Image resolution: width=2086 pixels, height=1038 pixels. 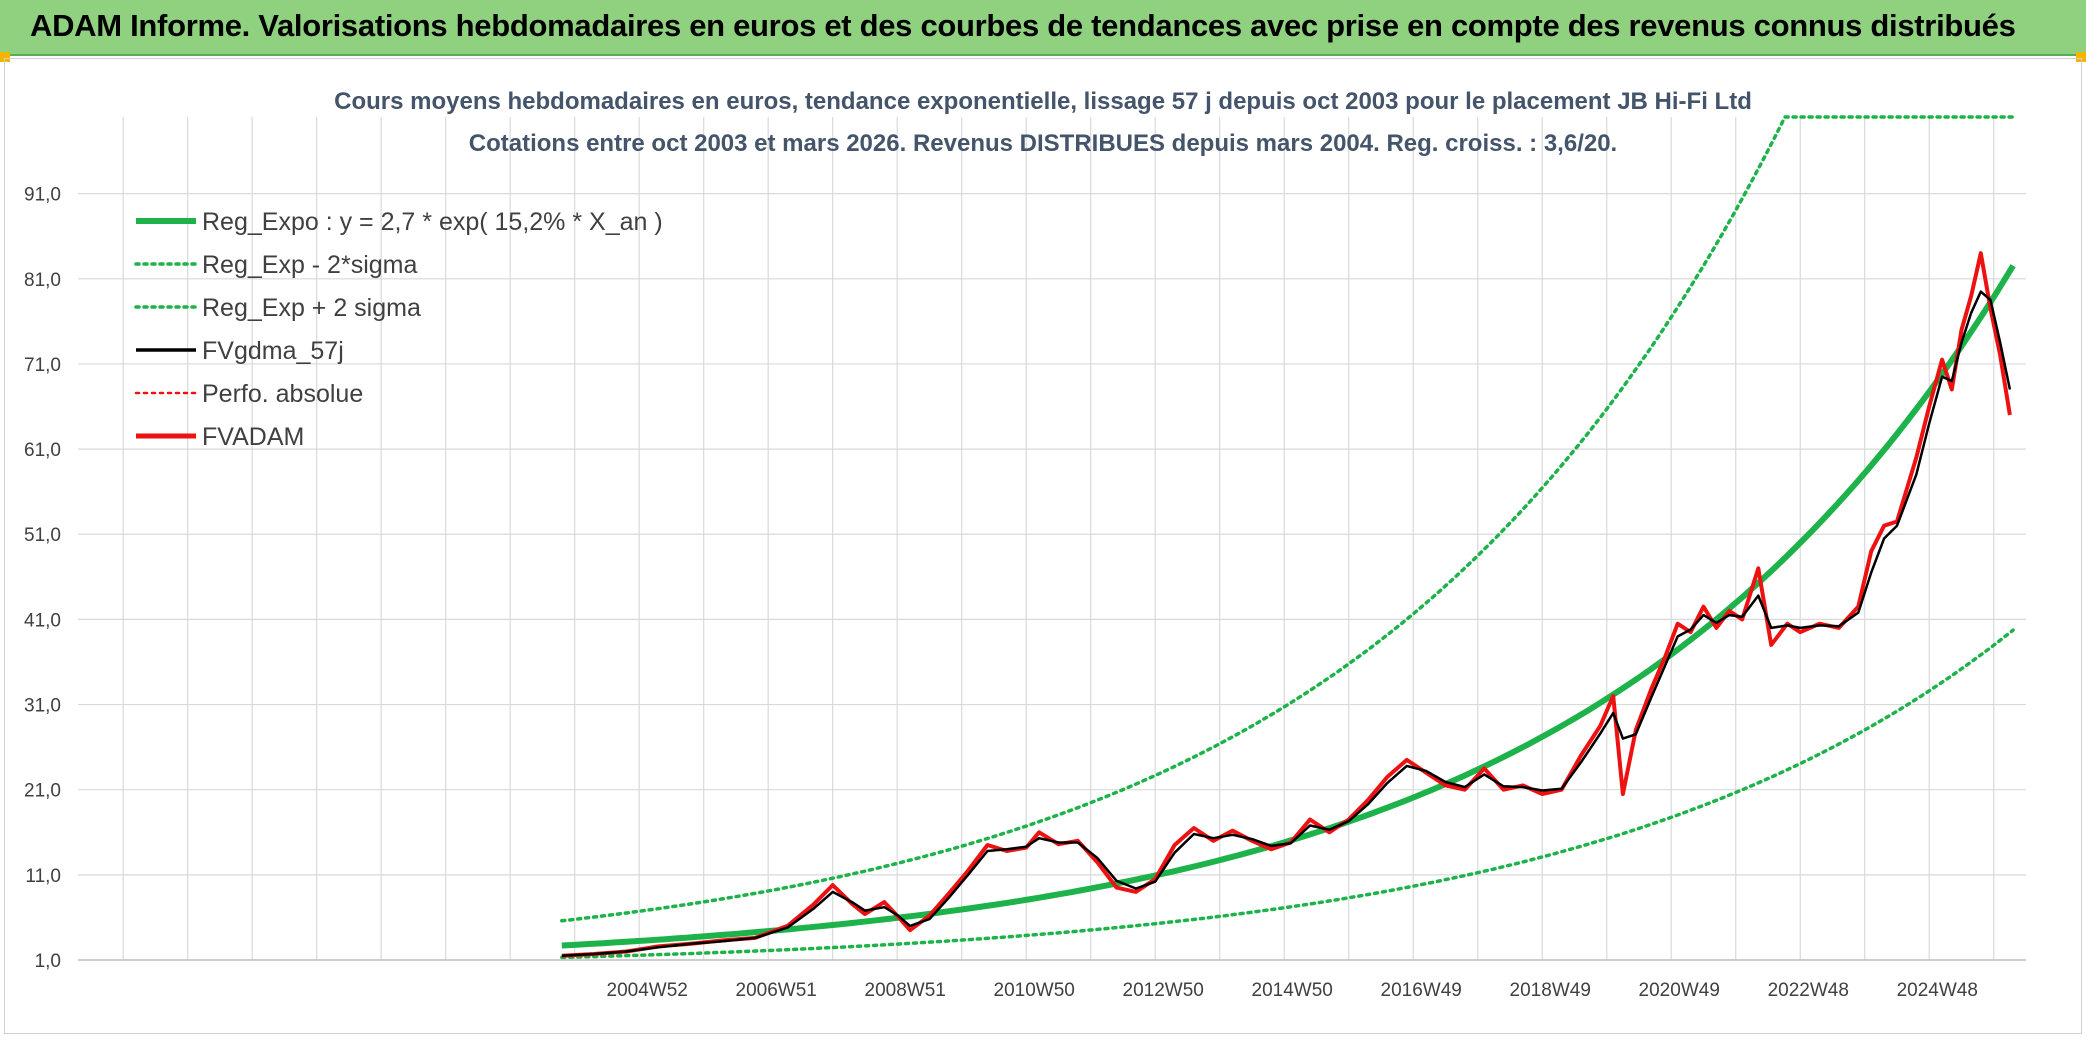 I want to click on y-tick-label: 11,0, so click(x=43, y=876).